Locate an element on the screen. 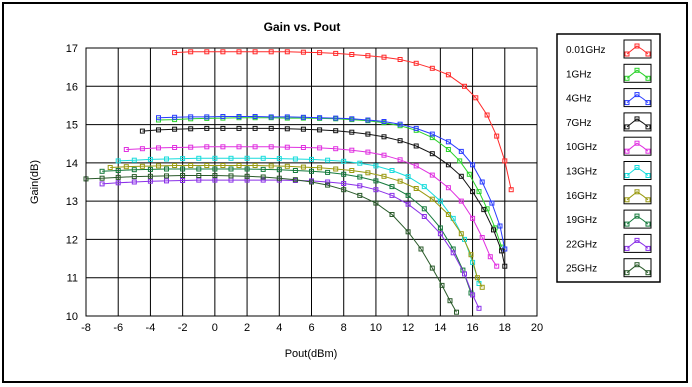  x-tick-label: 6 is located at coordinates (311, 328).